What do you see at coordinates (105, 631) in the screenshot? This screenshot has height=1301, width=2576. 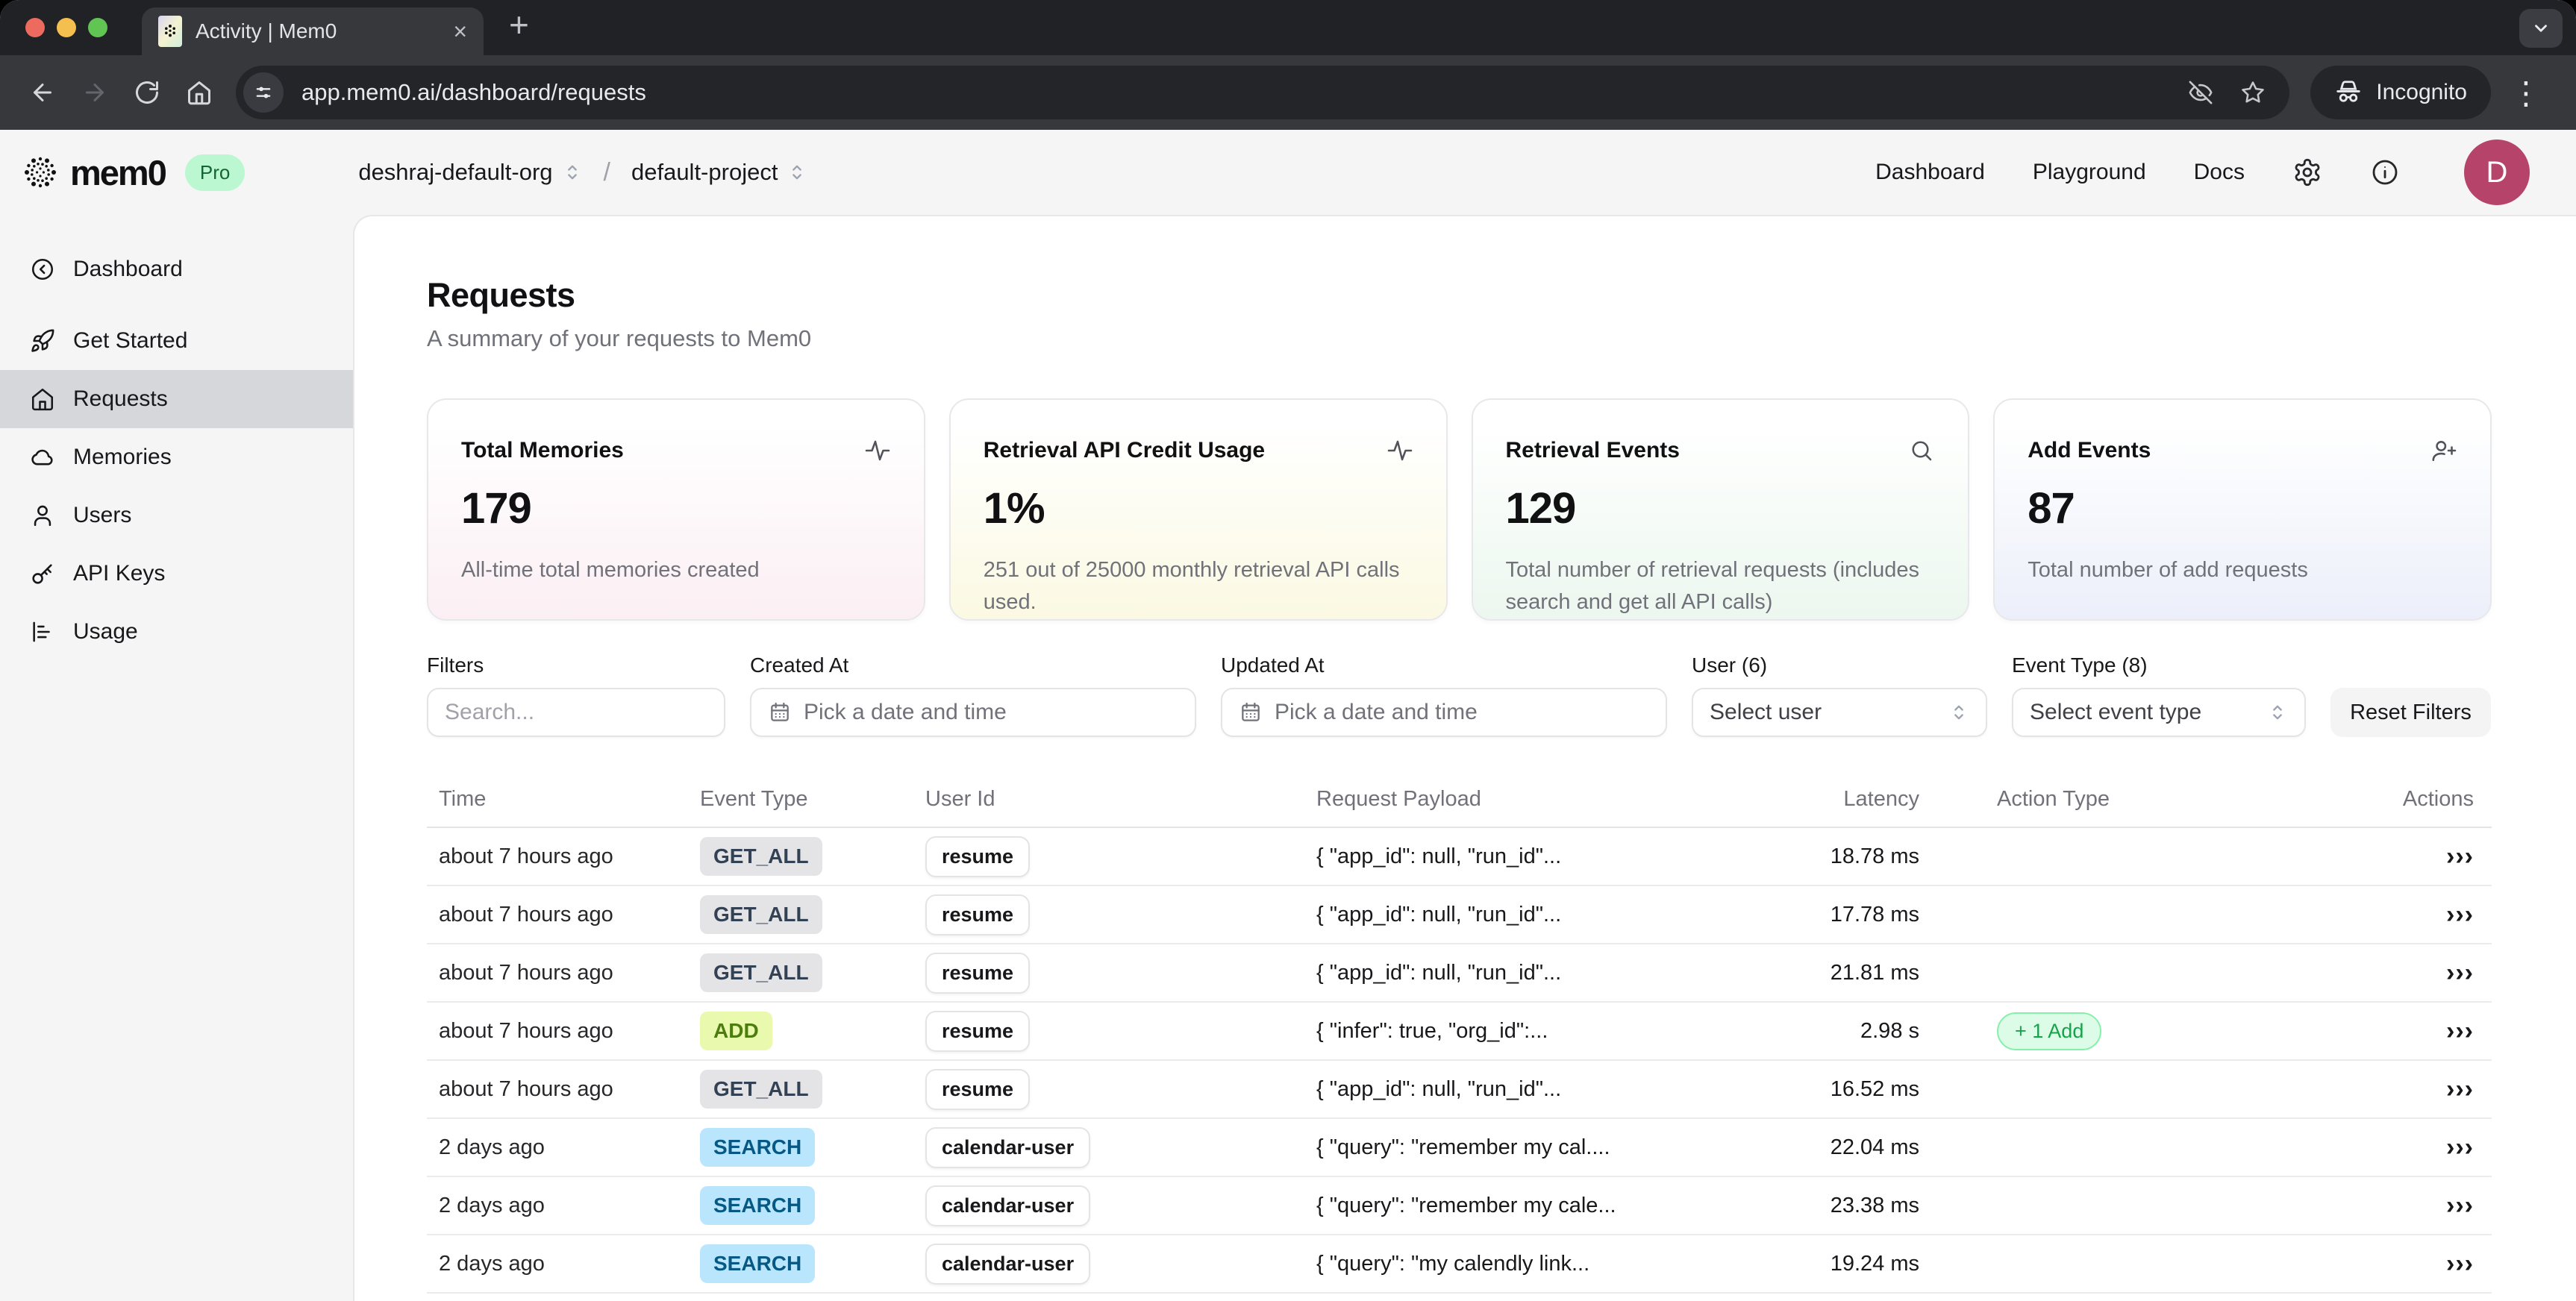 I see `sidebar-label: Usage` at bounding box center [105, 631].